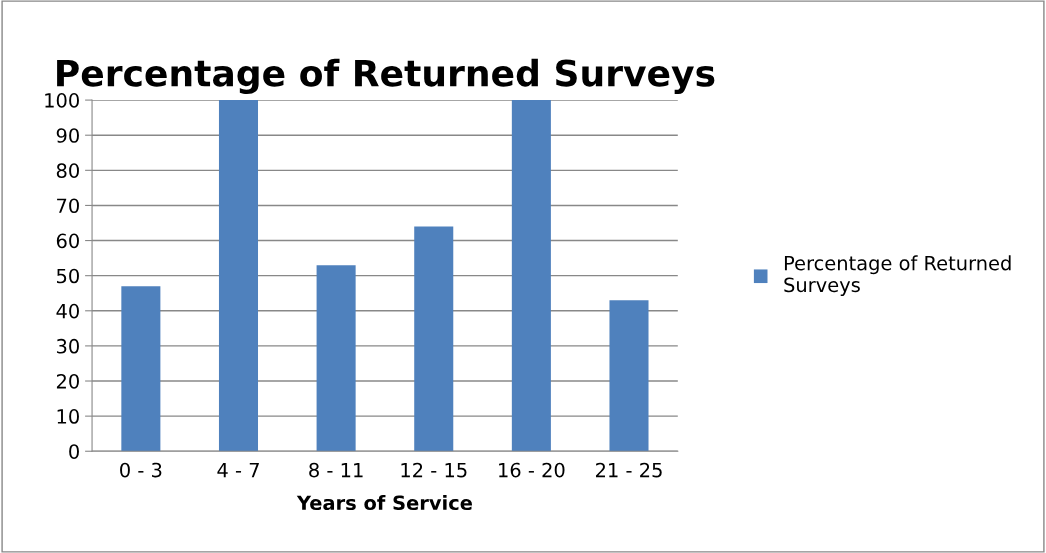 This screenshot has height=553, width=1046. What do you see at coordinates (386, 76) in the screenshot?
I see `chart-title: Percentage of Returned Surveys` at bounding box center [386, 76].